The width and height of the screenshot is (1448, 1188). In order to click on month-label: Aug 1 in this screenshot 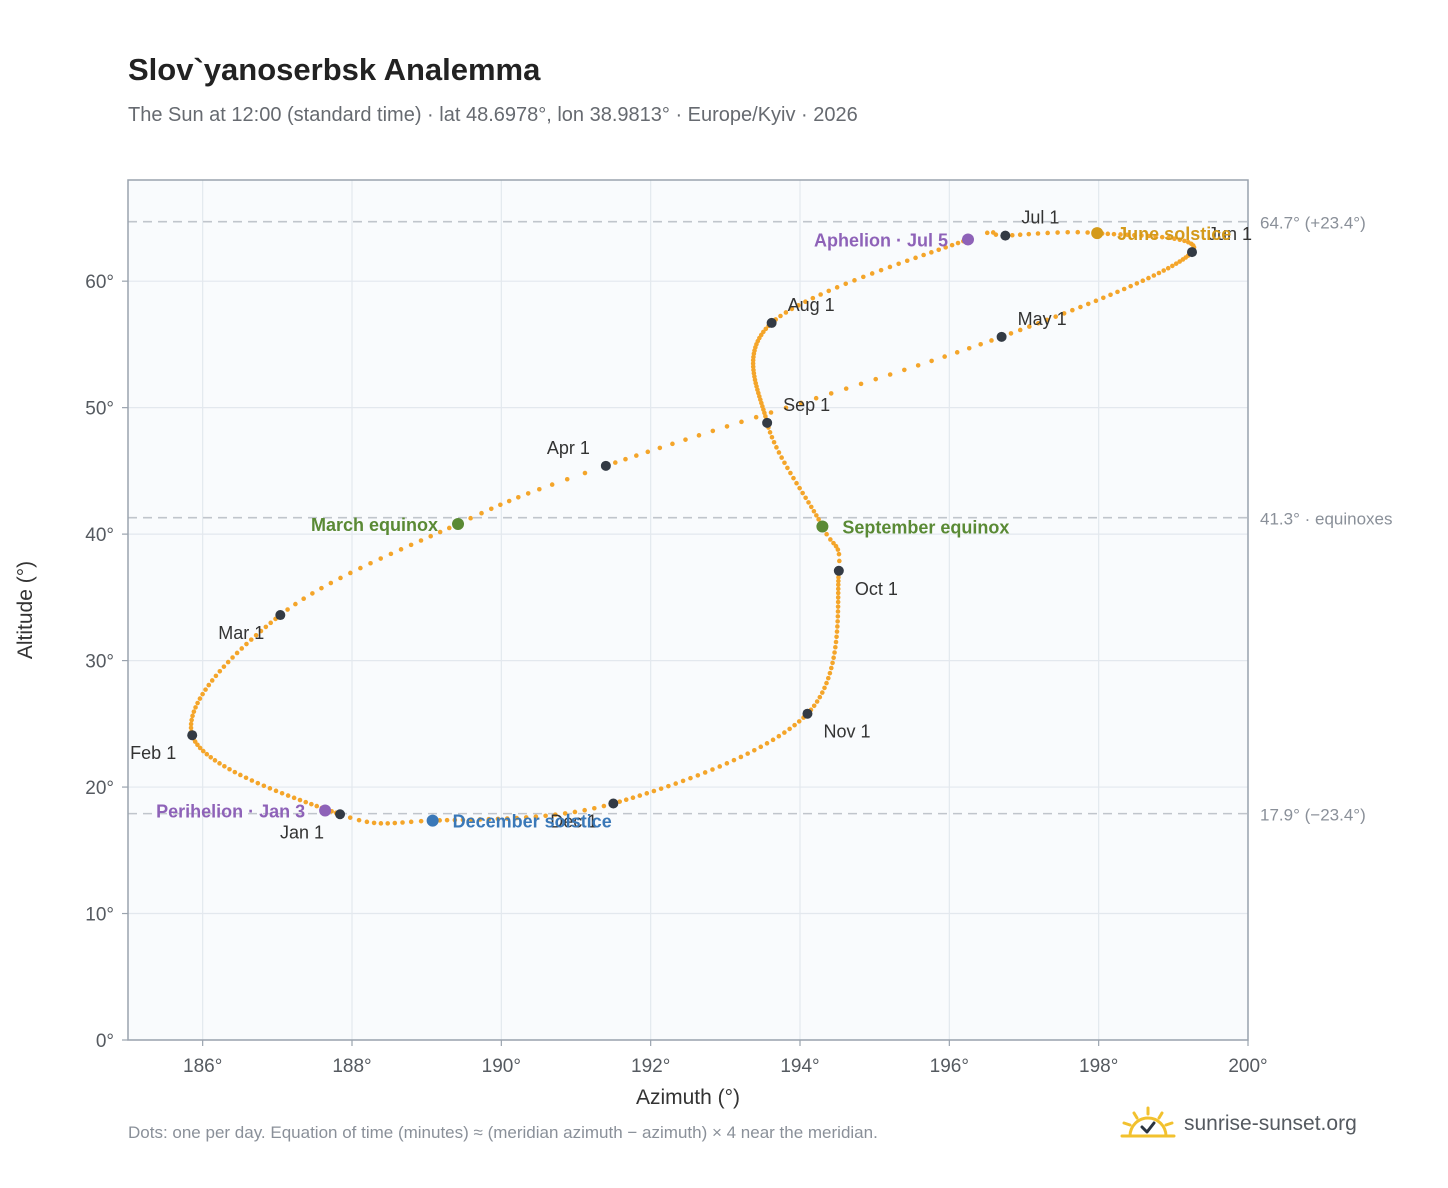, I will do `click(811, 305)`.